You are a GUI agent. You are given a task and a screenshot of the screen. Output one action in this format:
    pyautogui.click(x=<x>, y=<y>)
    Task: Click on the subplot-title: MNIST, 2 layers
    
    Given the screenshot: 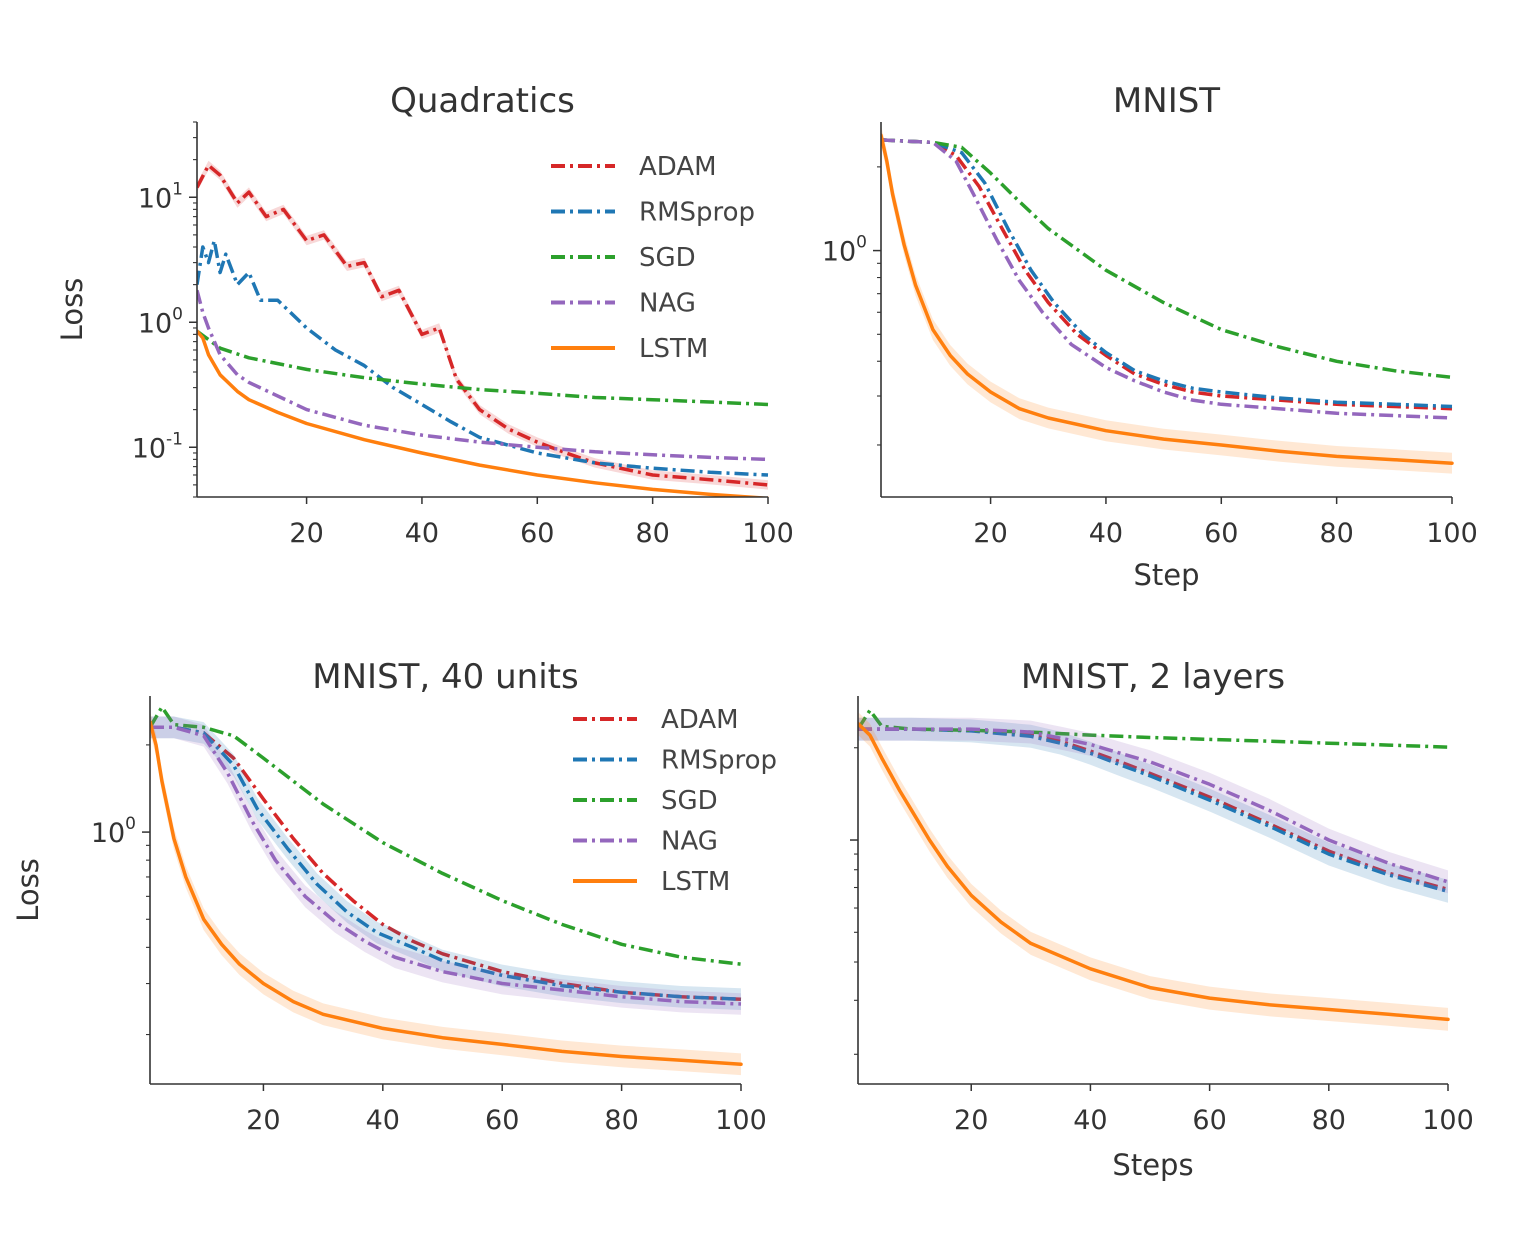 What is the action you would take?
    pyautogui.click(x=1153, y=677)
    